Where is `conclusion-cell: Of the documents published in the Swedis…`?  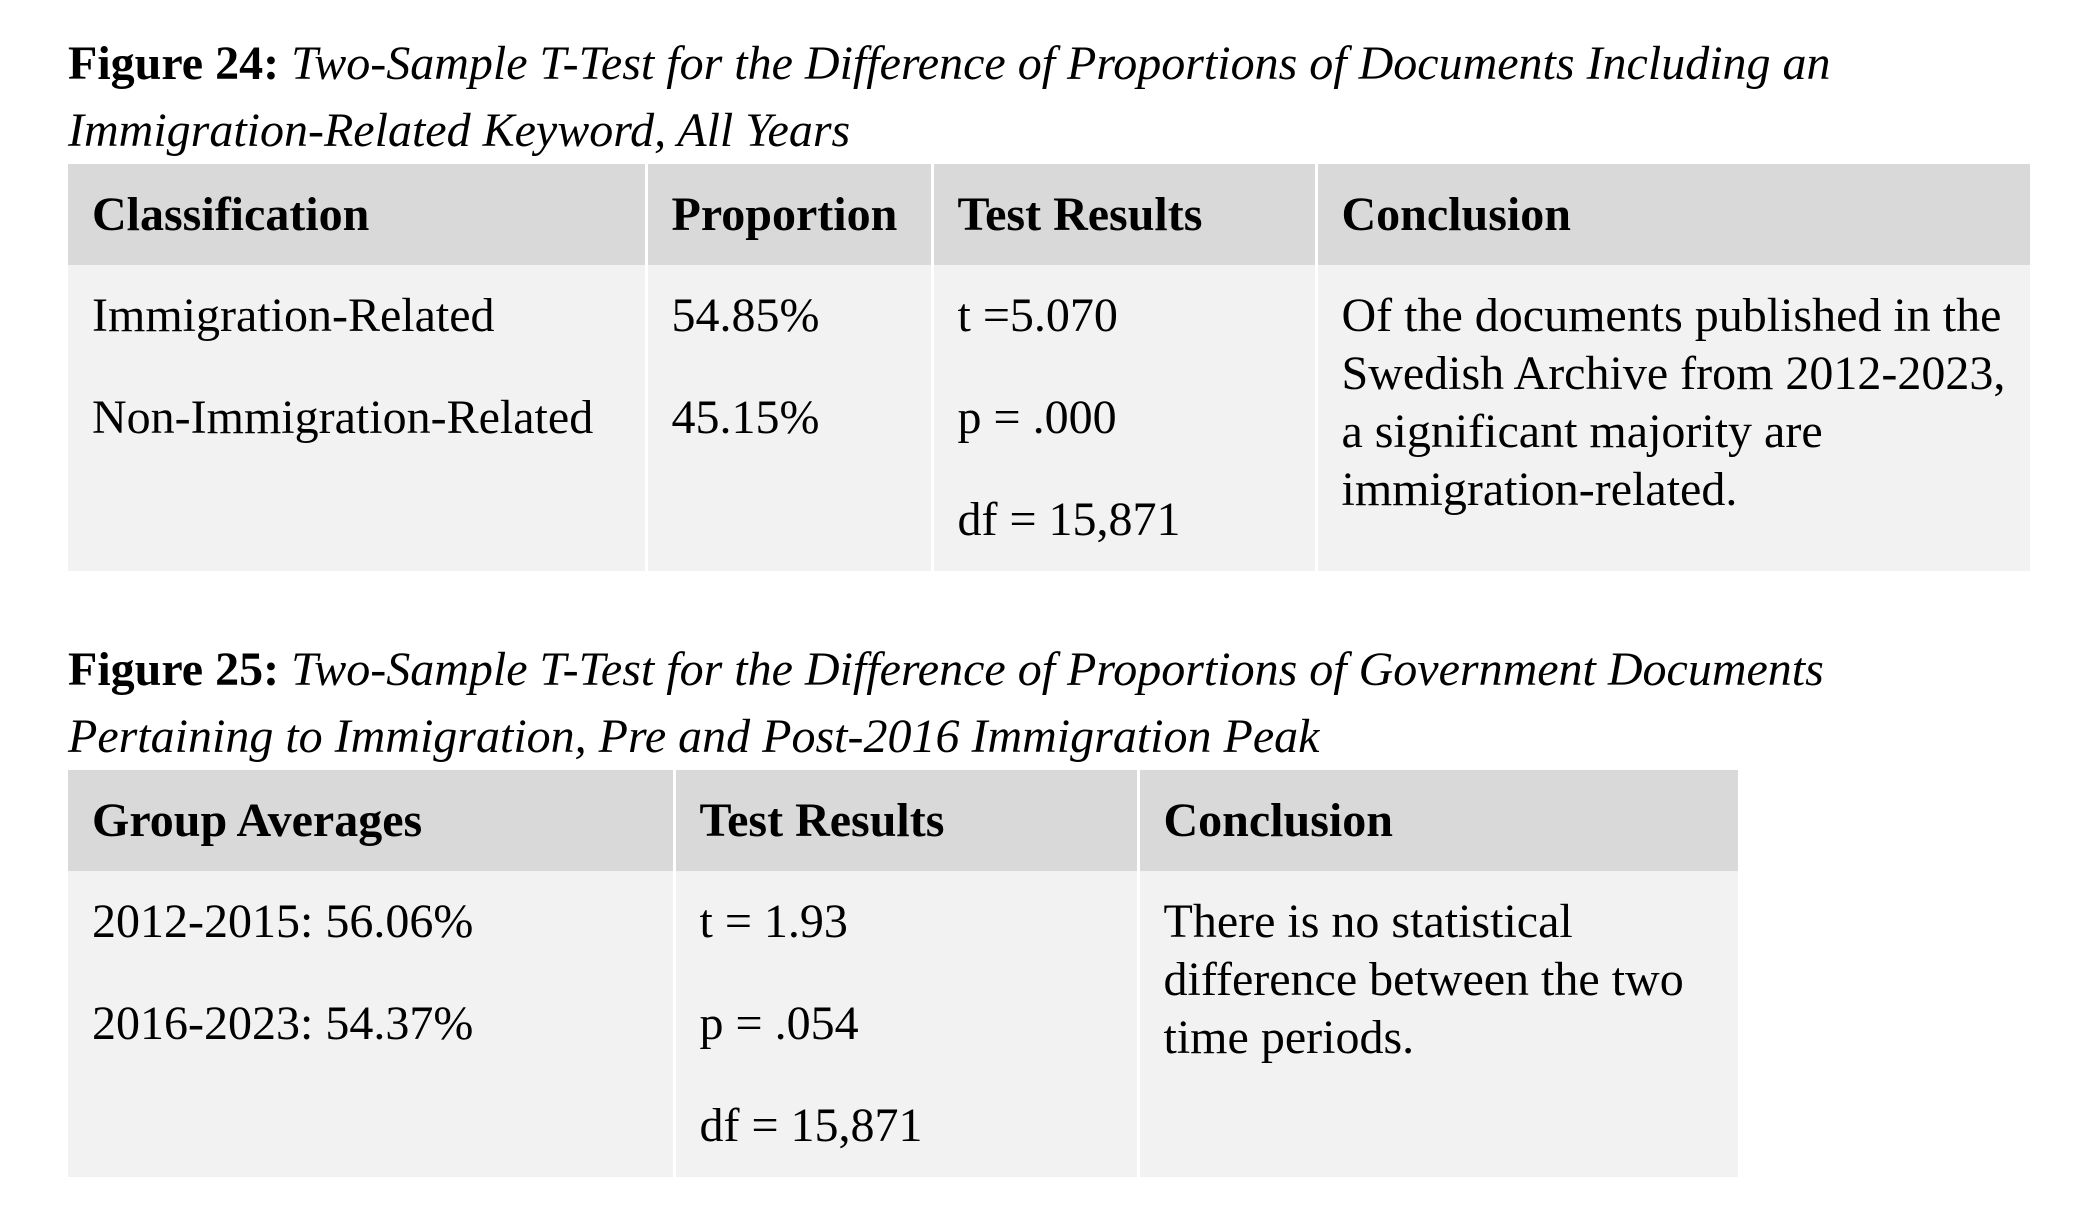 conclusion-cell: Of the documents published in the Swedis… is located at coordinates (1673, 418).